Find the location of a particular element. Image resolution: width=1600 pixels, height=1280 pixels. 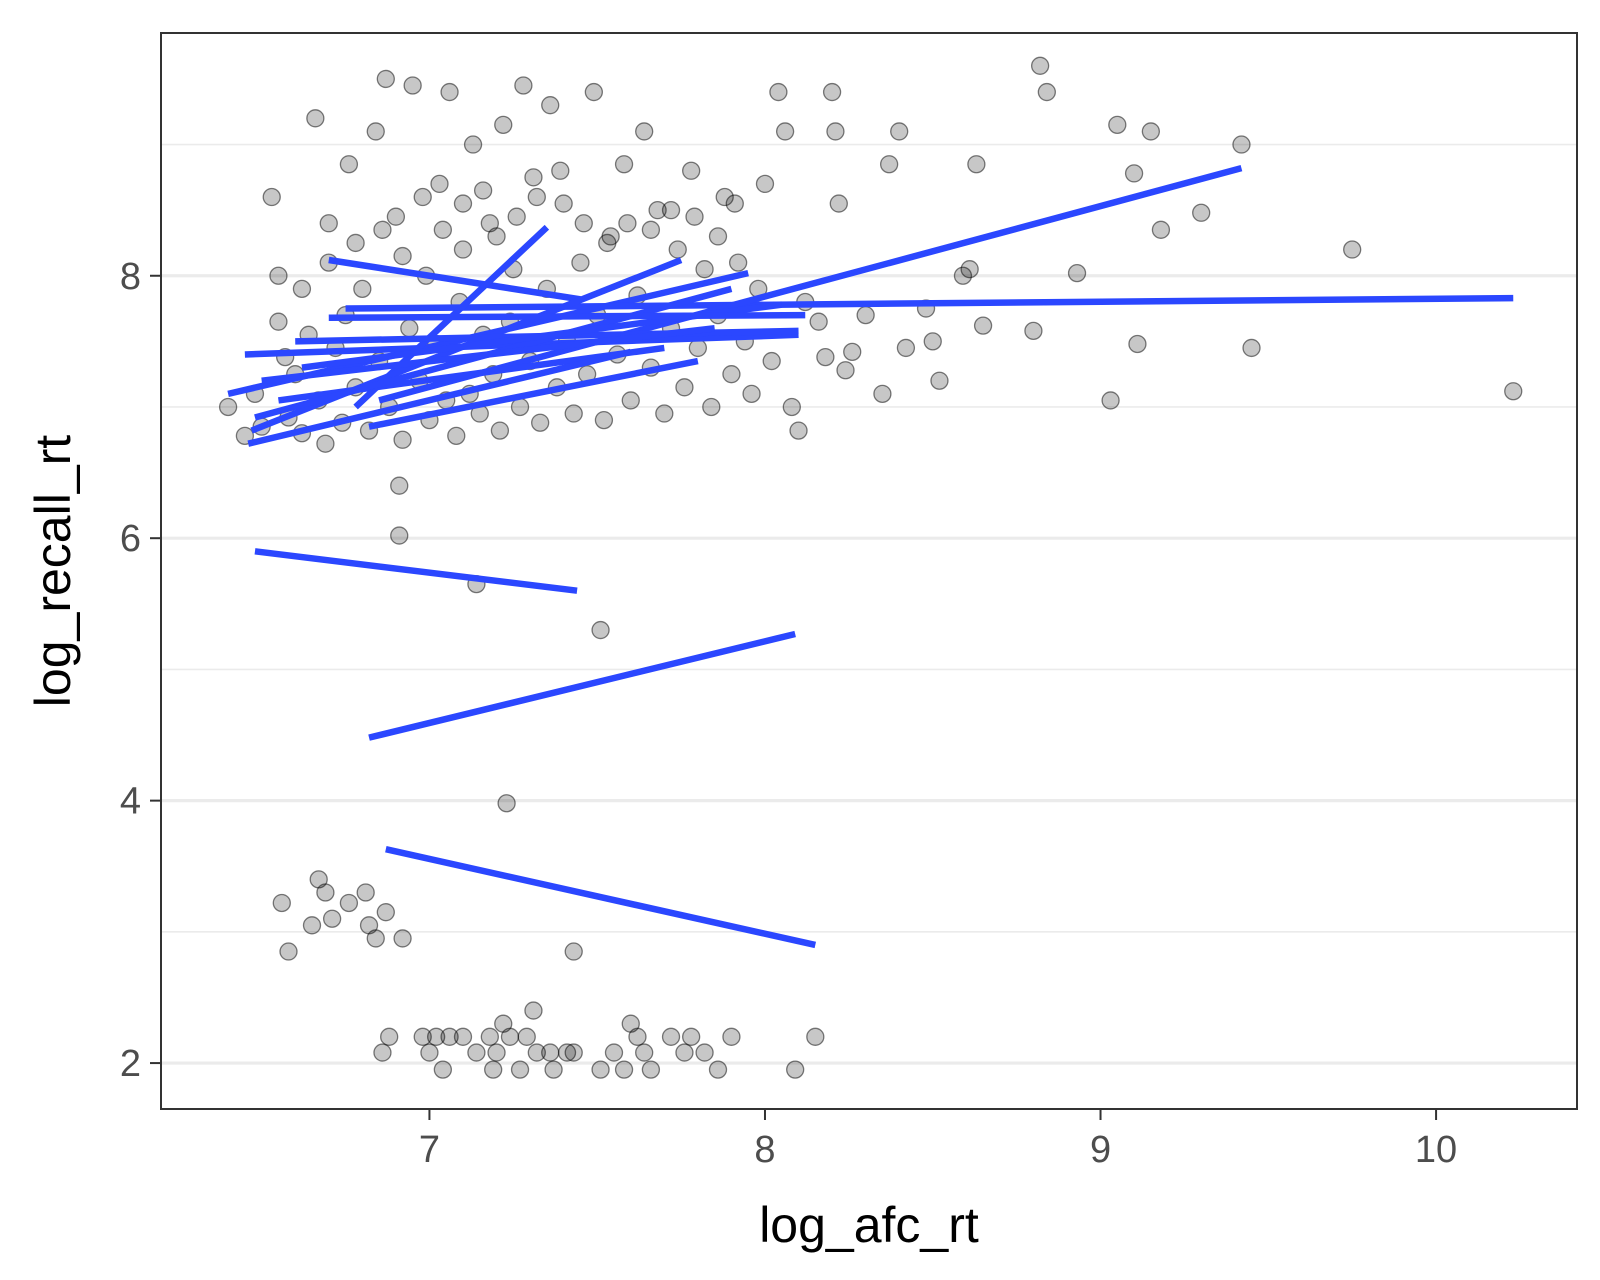

y-tick-label: 8 is located at coordinates (130, 277).